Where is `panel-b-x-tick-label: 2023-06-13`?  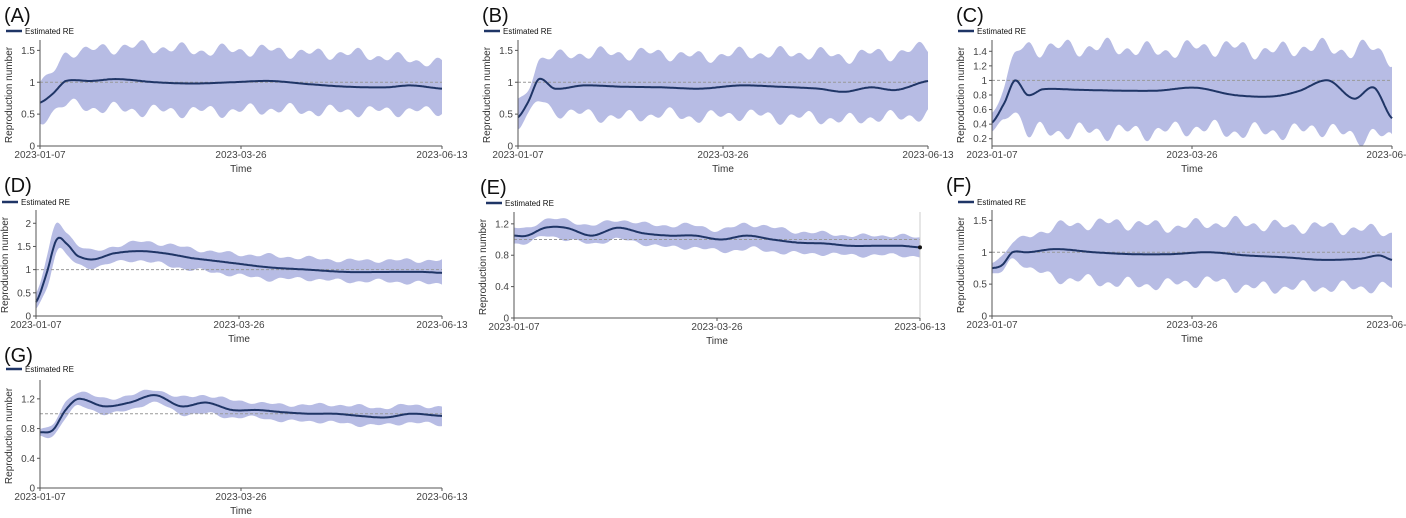 panel-b-x-tick-label: 2023-06-13 is located at coordinates (928, 155).